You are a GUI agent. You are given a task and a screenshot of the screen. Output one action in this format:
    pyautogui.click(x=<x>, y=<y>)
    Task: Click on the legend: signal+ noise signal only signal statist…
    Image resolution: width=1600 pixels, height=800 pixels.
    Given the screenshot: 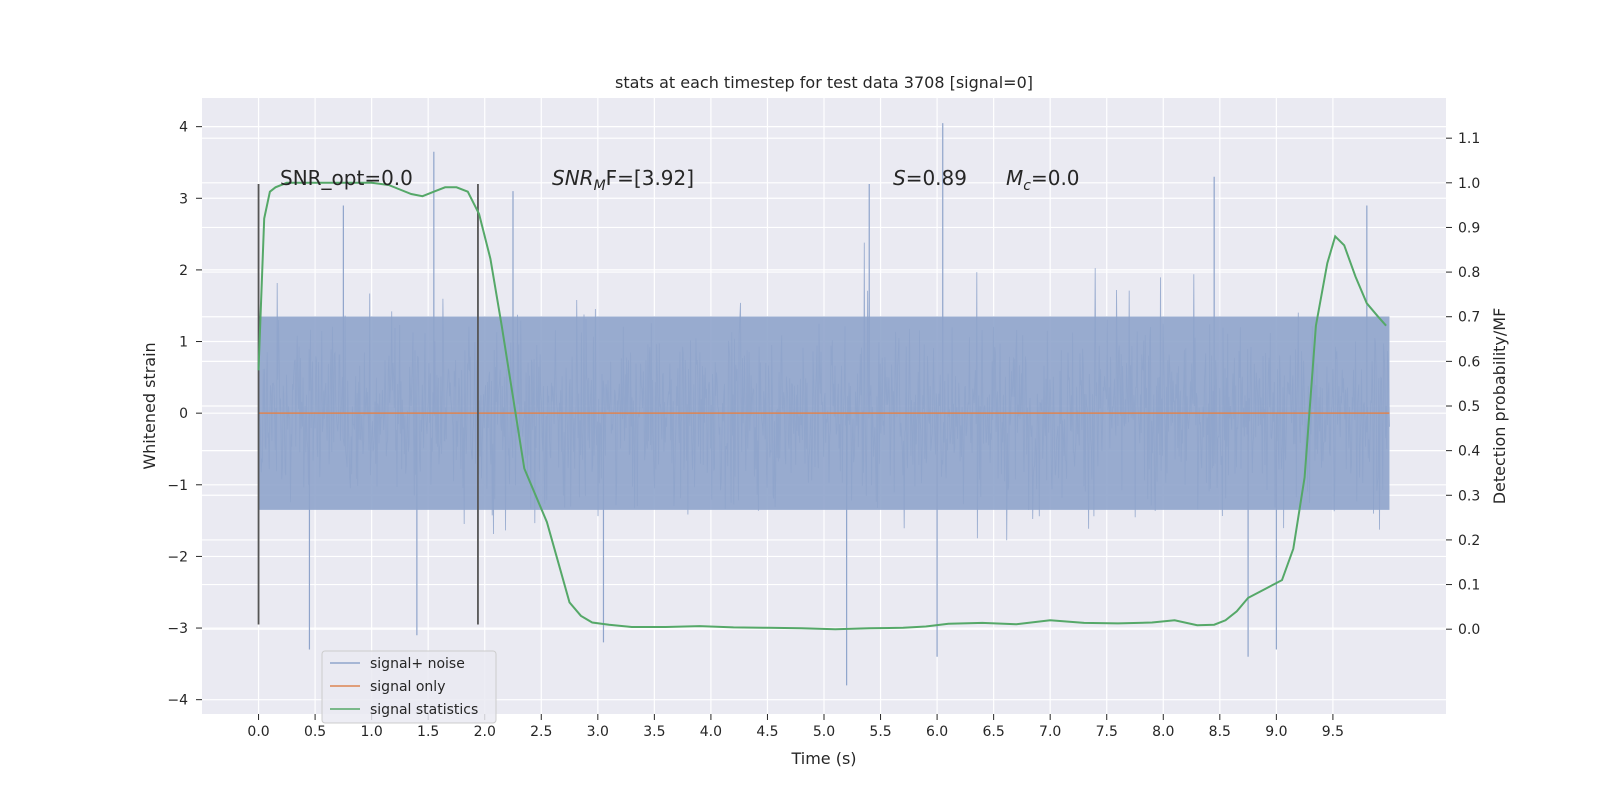 What is the action you would take?
    pyautogui.click(x=409, y=687)
    